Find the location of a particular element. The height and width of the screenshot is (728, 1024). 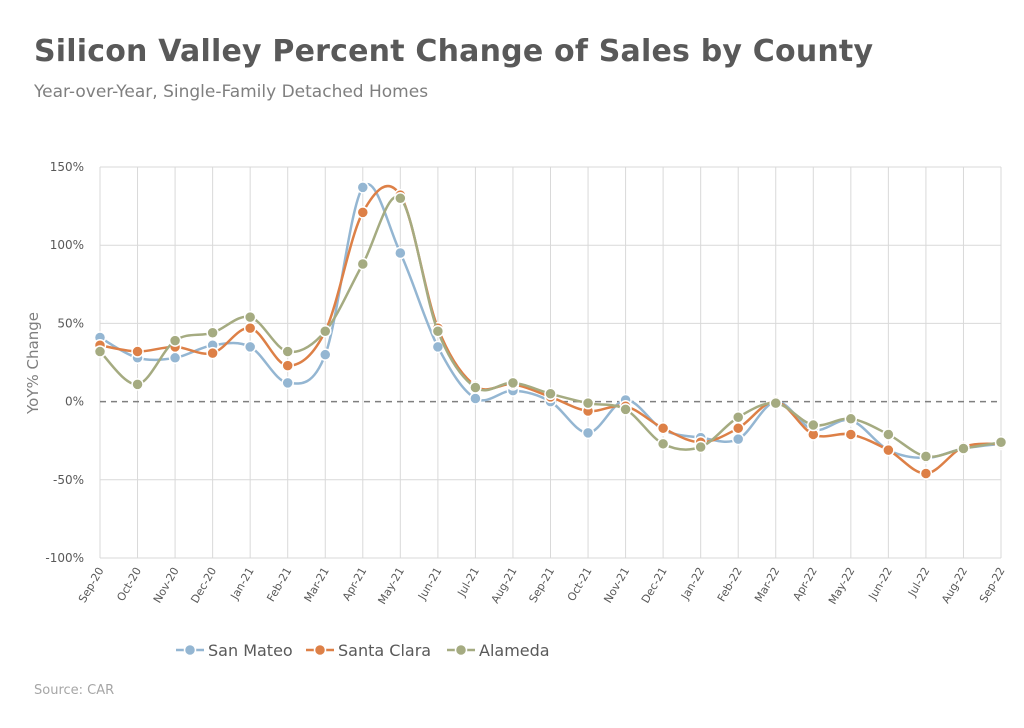

x-tick-label: Jul-21 is located at coordinates (468, 582).